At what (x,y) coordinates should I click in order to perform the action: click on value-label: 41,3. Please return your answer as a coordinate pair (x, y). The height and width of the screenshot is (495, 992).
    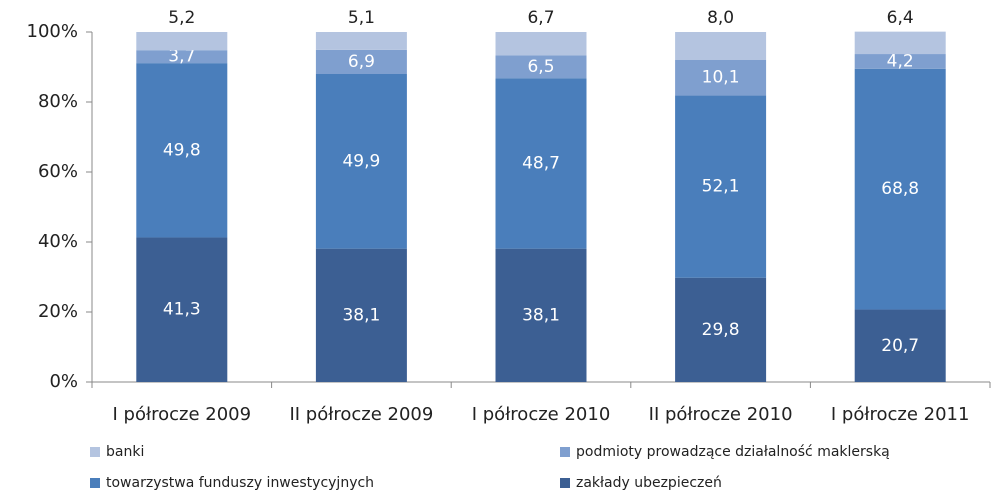
    Looking at the image, I should click on (182, 310).